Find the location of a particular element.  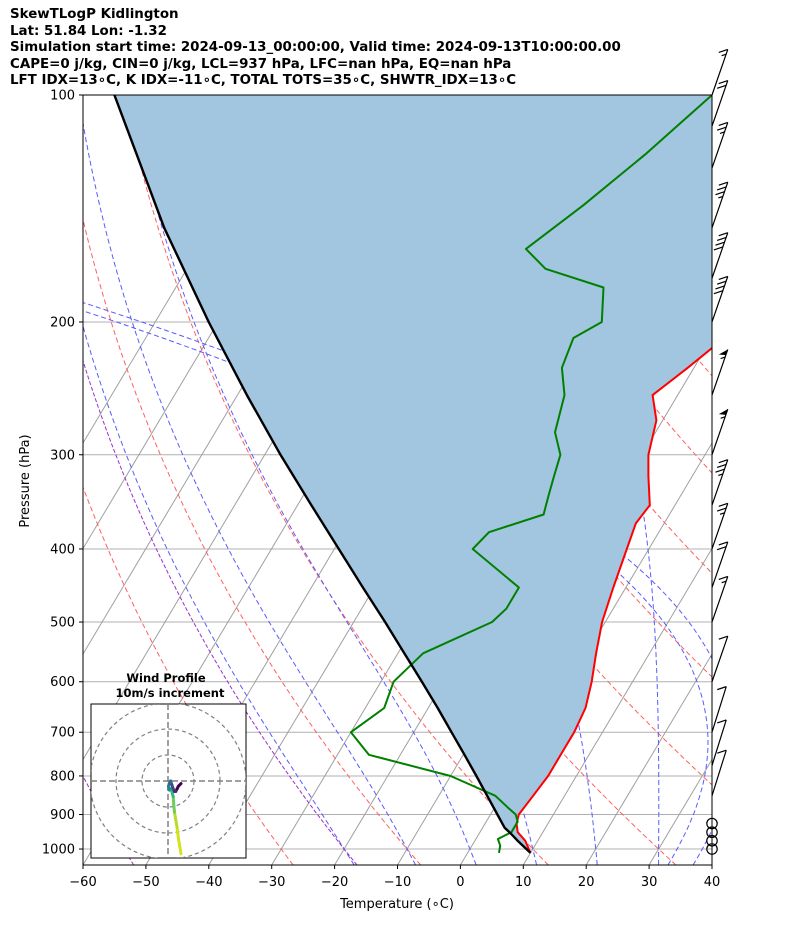

x-tick-label: −50 is located at coordinates (145, 882).